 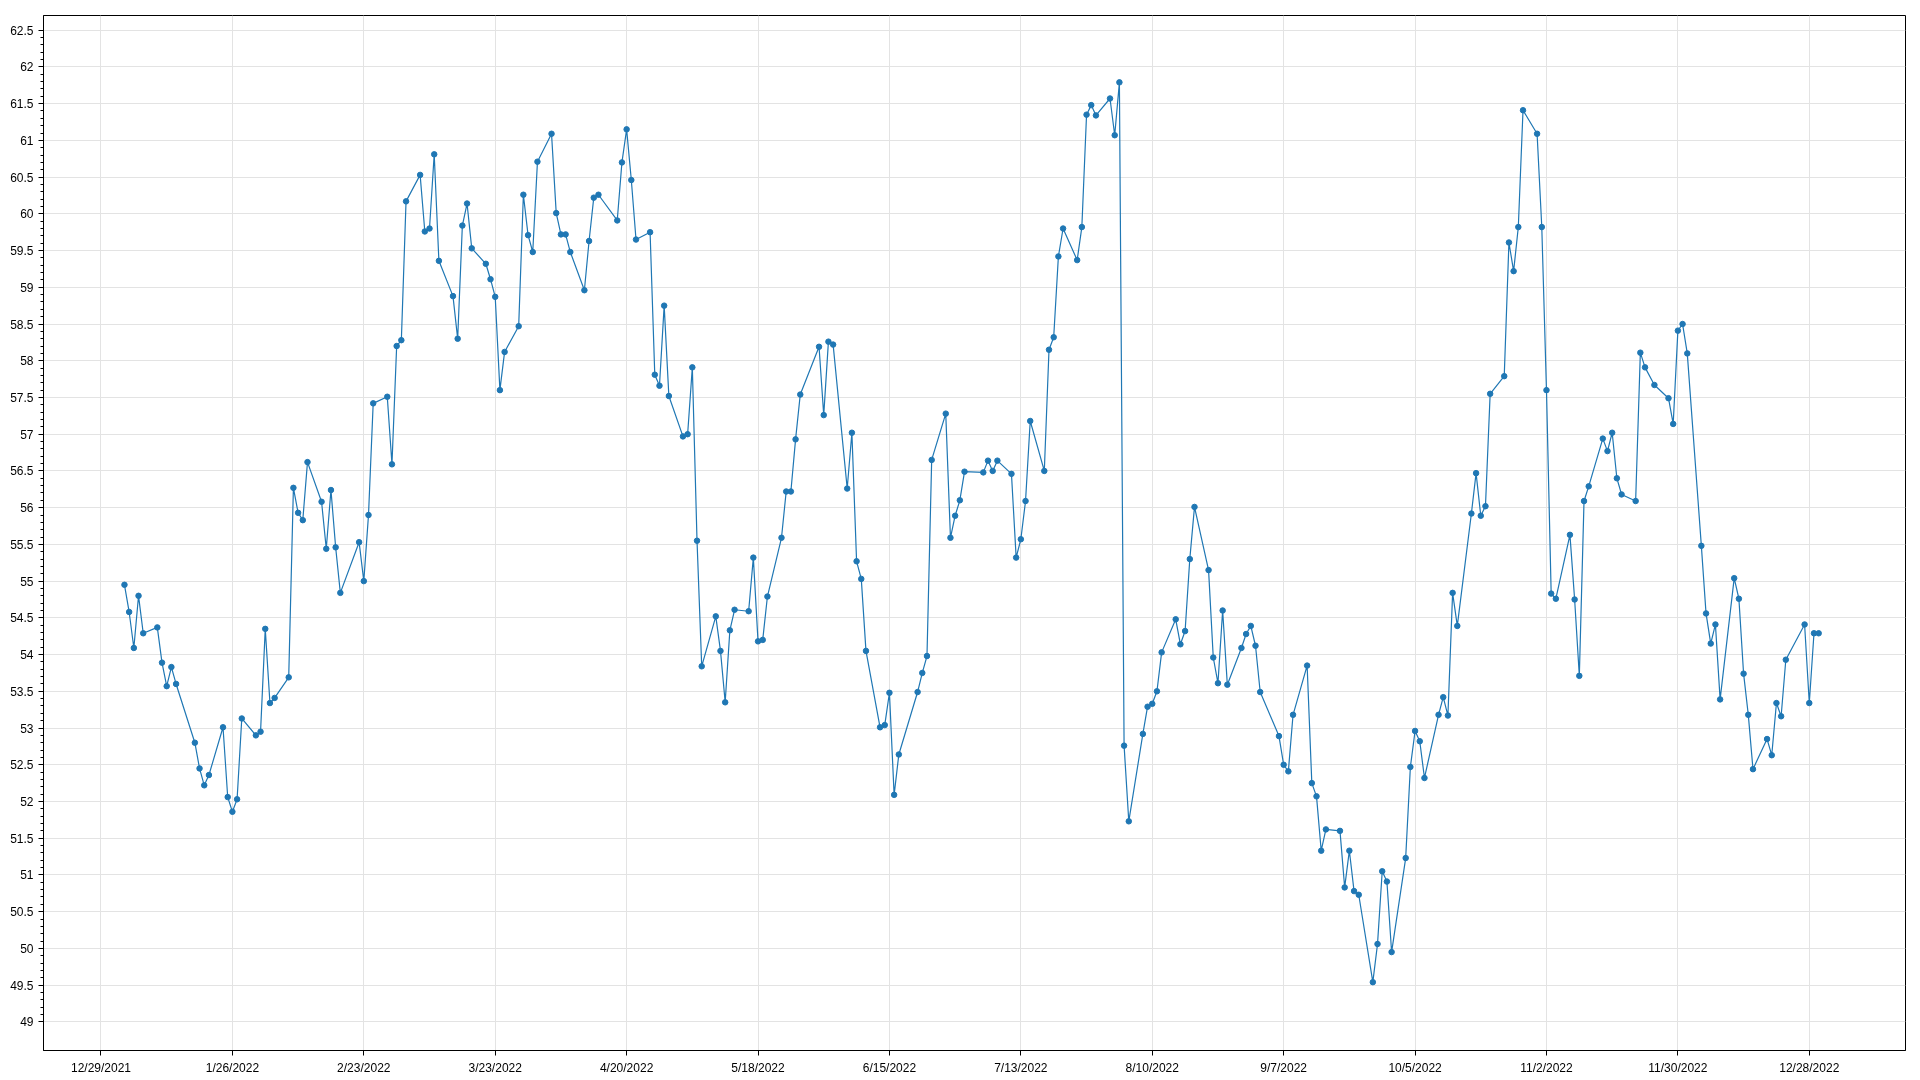 I want to click on y-tick-label: 49.5, so click(x=22, y=985).